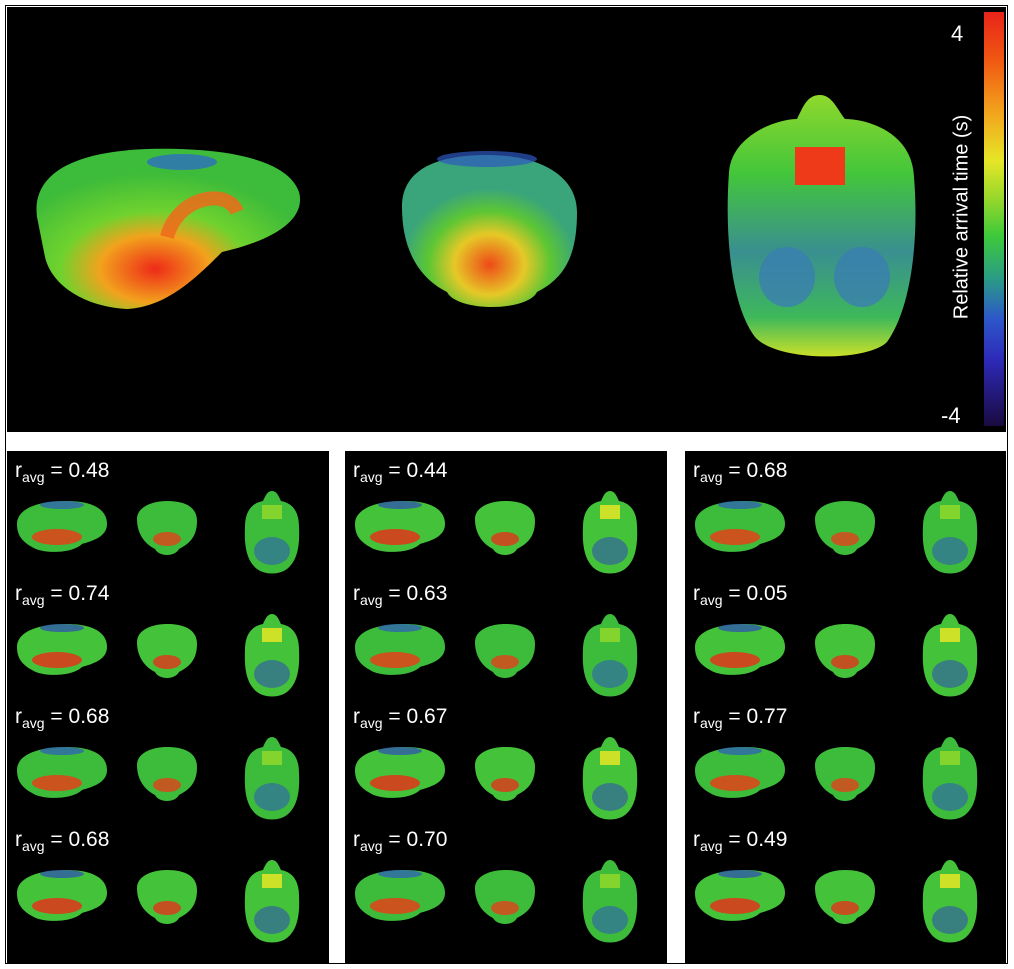 The height and width of the screenshot is (969, 1014). I want to click on colorbar-min-label: -4, so click(951, 415).